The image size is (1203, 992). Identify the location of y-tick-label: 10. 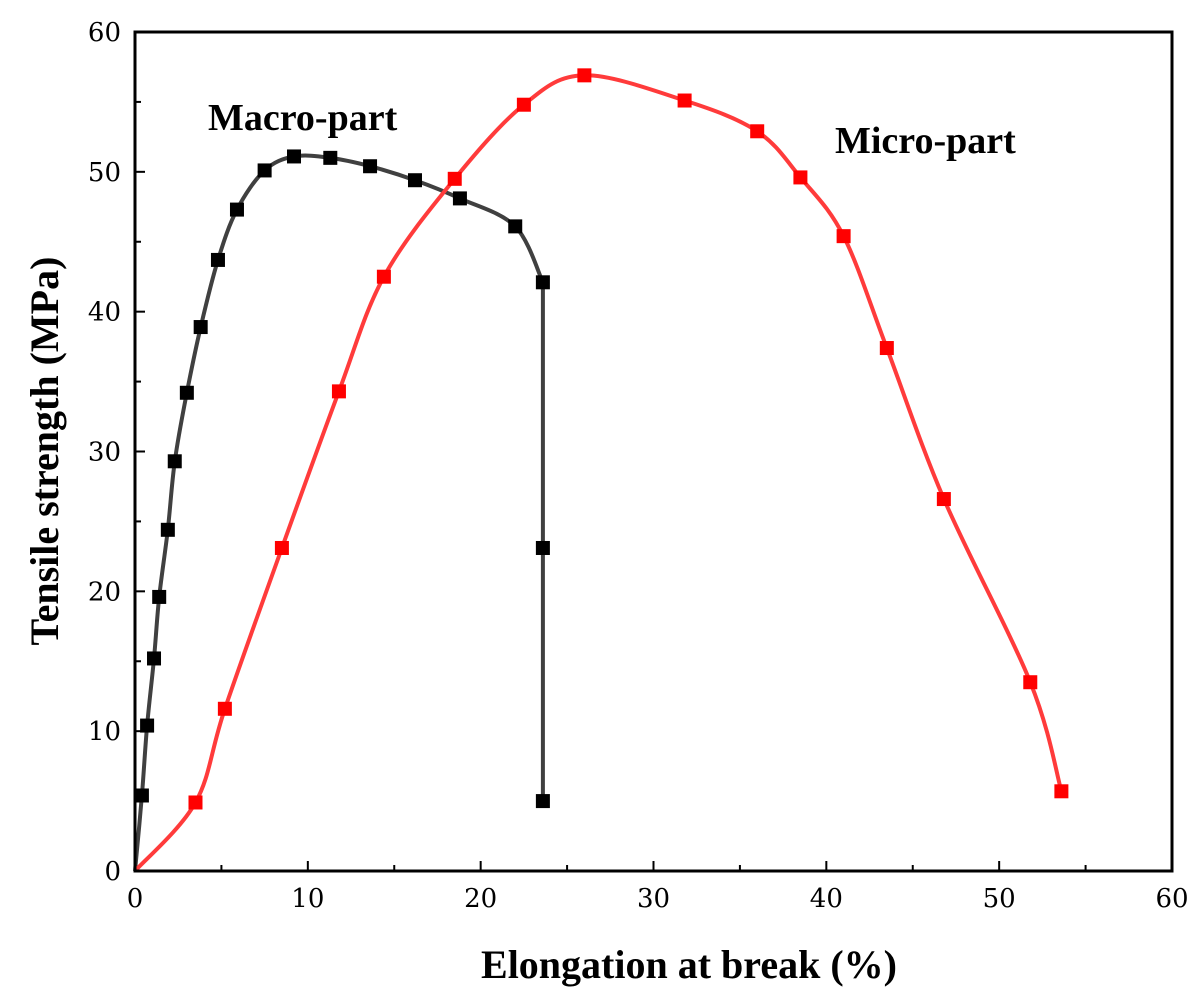
(104, 732).